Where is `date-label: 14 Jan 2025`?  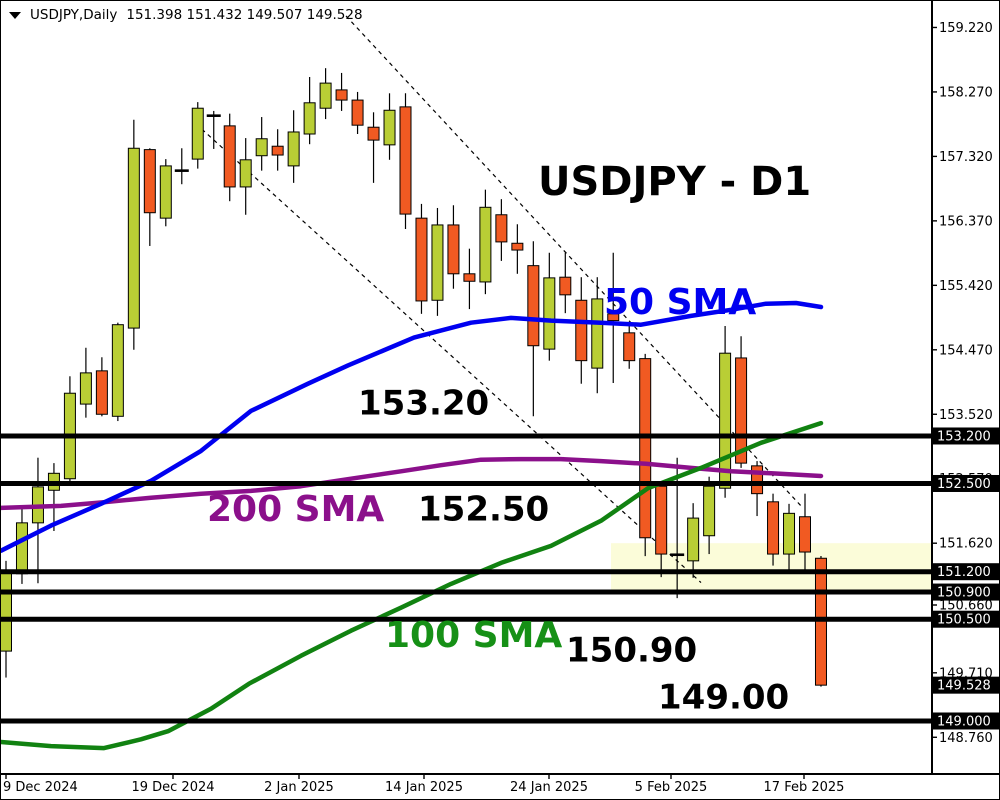
date-label: 14 Jan 2025 is located at coordinates (424, 787).